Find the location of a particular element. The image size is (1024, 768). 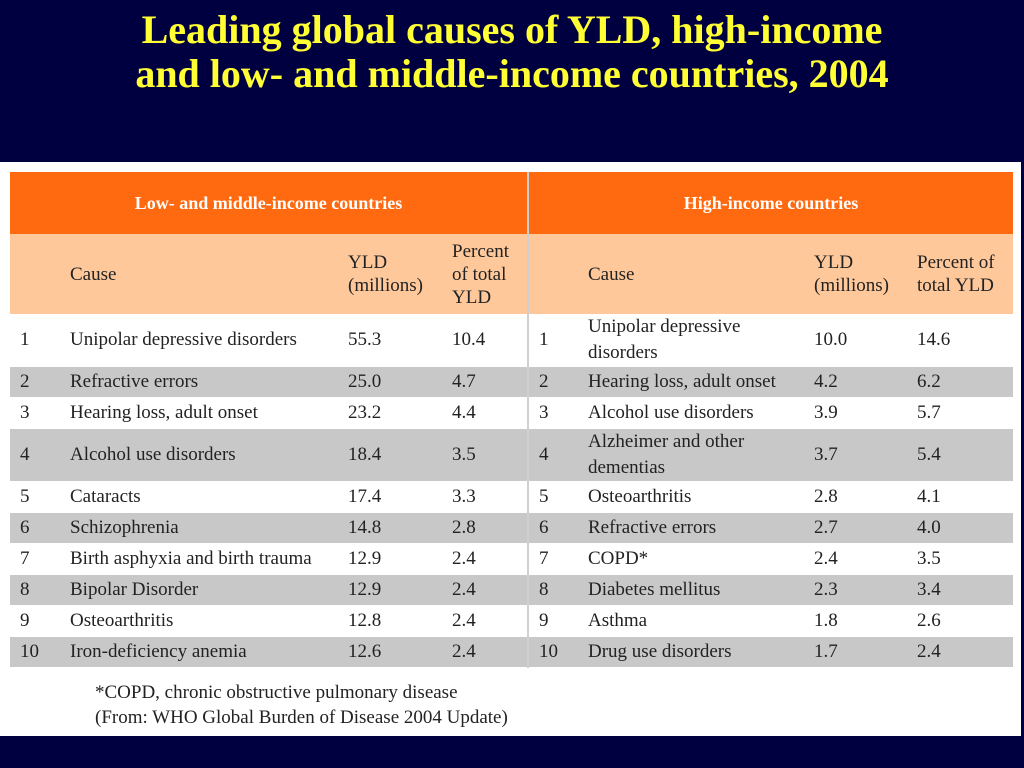

cell-yld-right: 3.9 is located at coordinates (855, 413).